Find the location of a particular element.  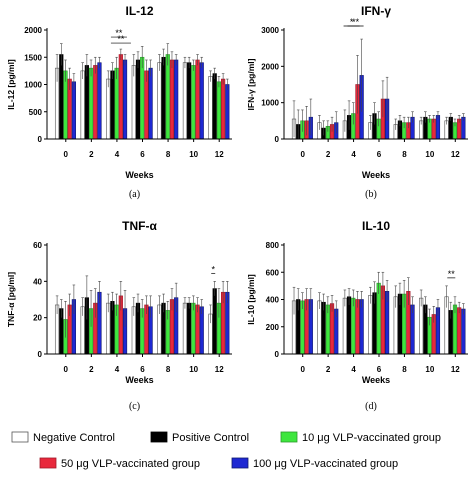

legend-item: 10 μg VLP-vaccinated group is located at coordinates (360, 437).